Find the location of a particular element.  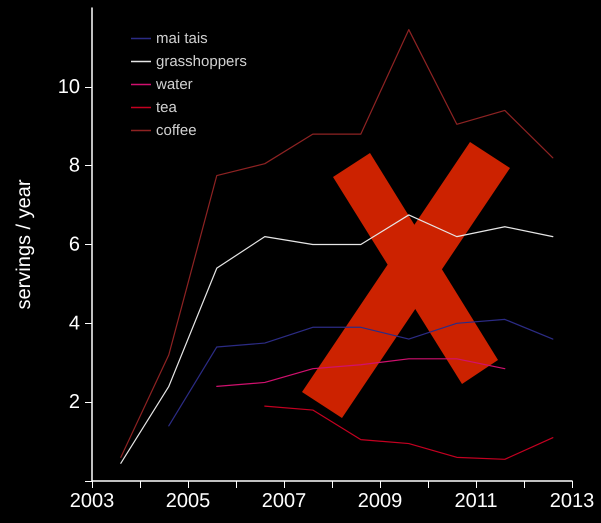

legend-label: water is located at coordinates (174, 84).